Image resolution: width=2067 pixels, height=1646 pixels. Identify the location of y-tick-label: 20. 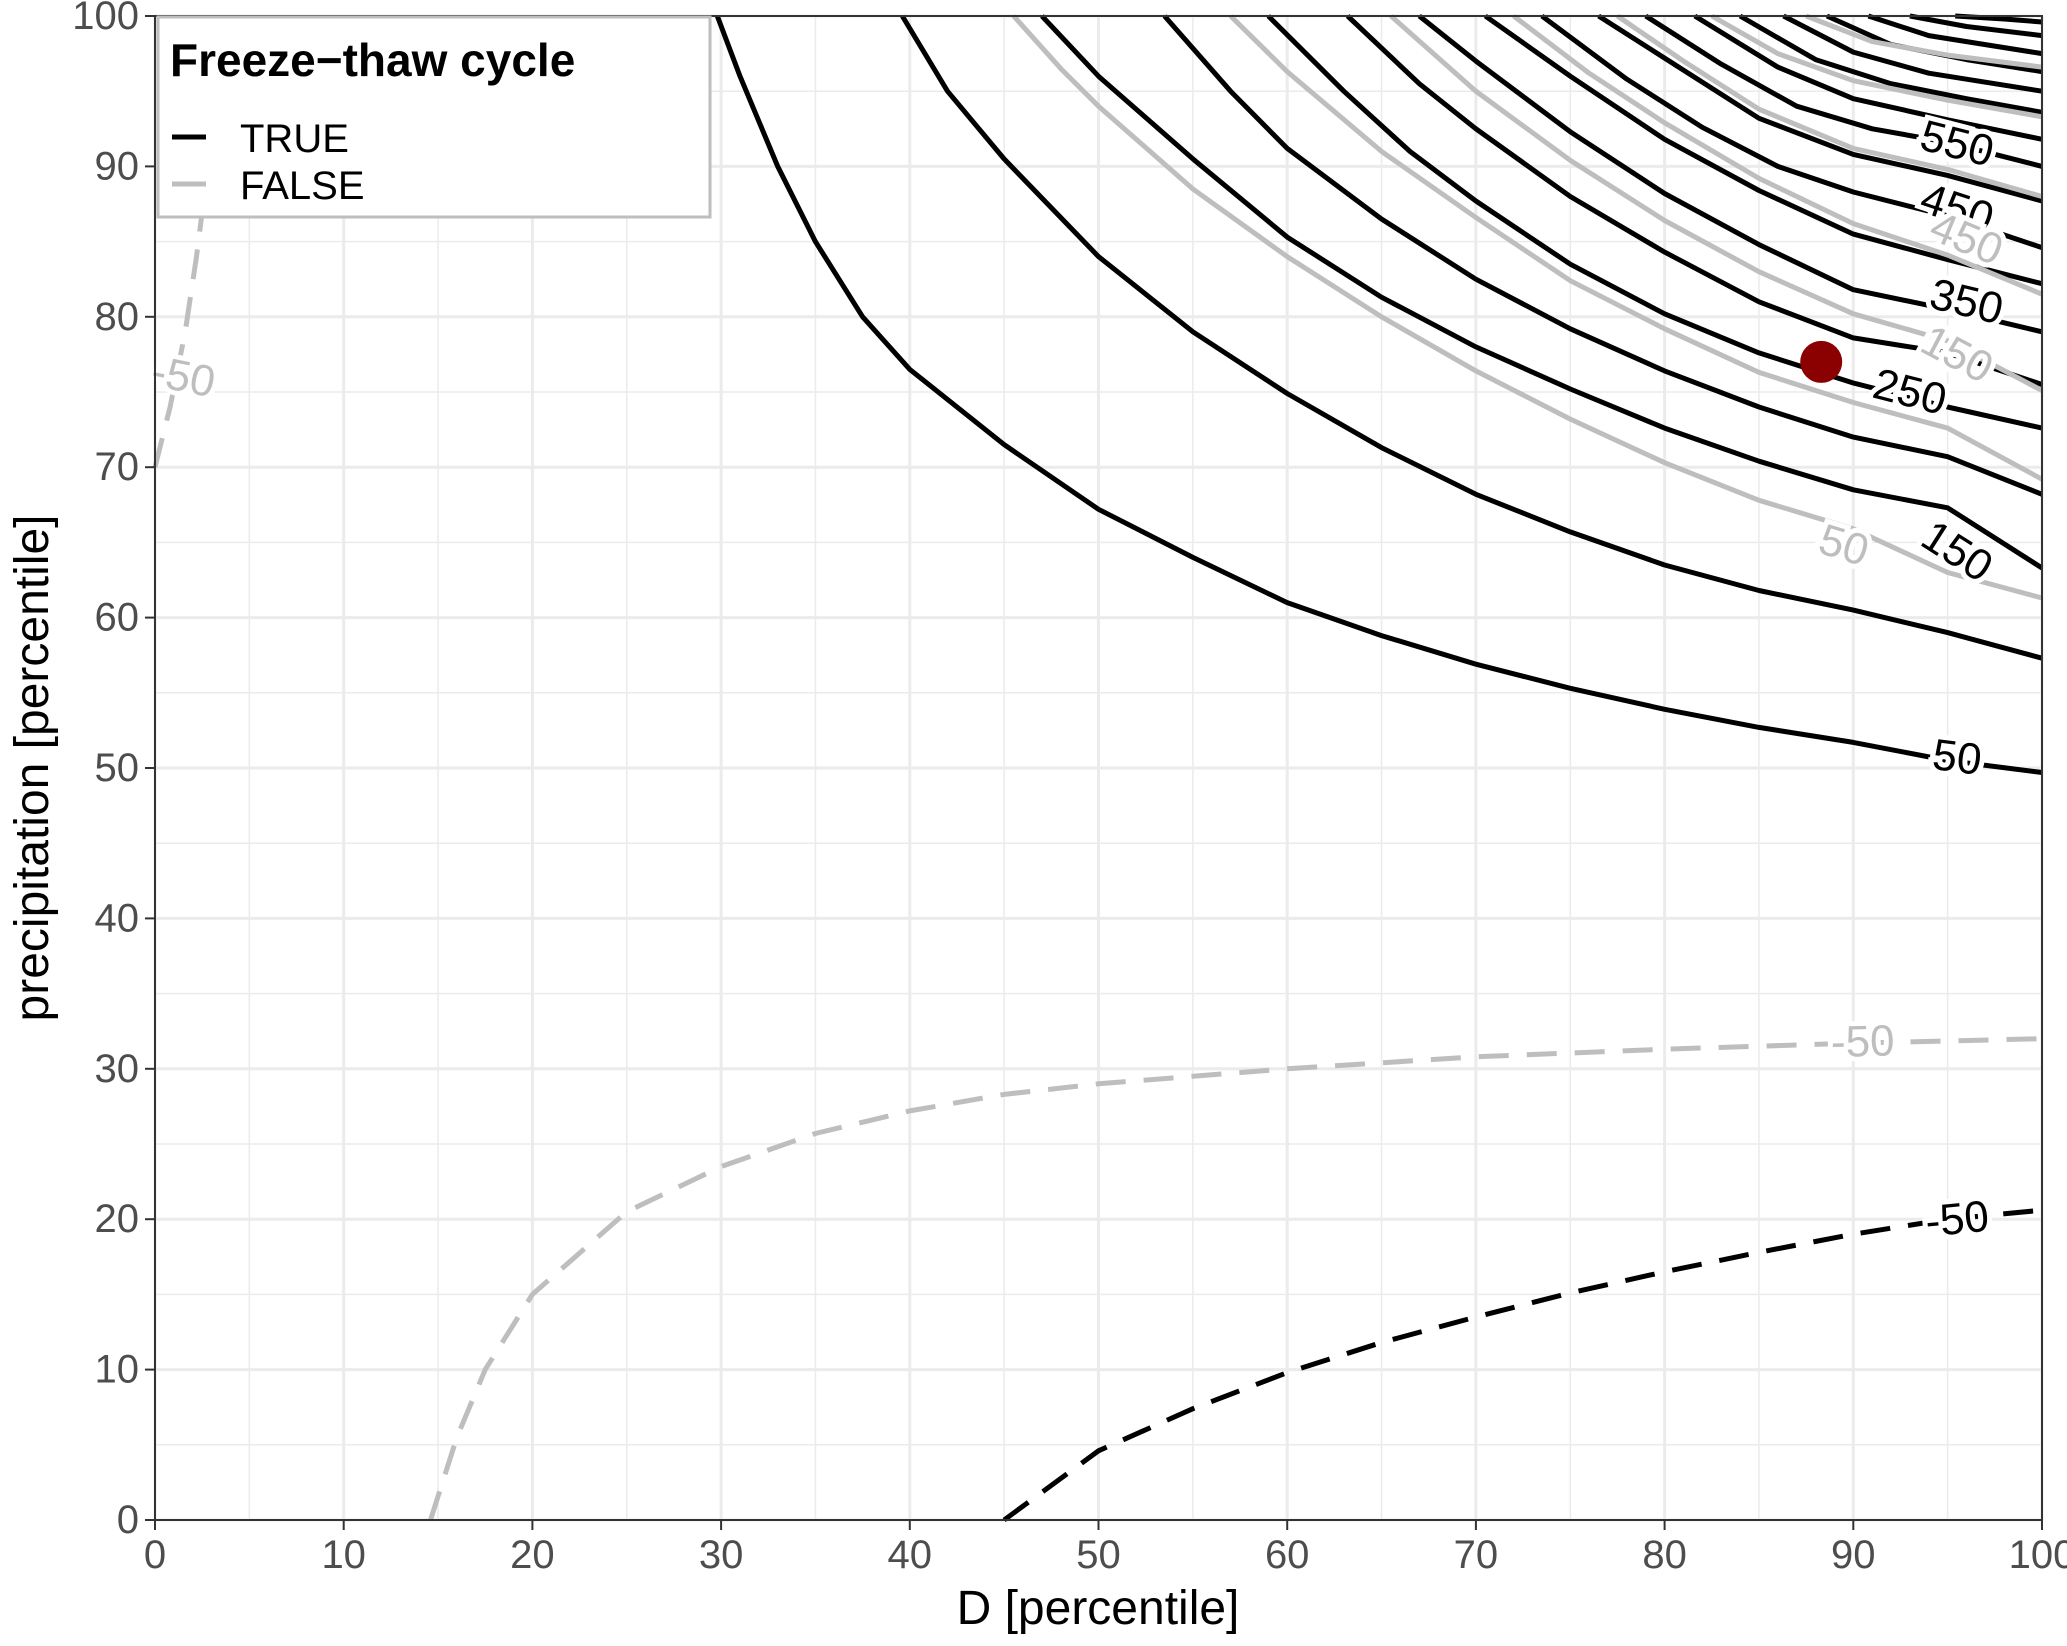
(117, 1219).